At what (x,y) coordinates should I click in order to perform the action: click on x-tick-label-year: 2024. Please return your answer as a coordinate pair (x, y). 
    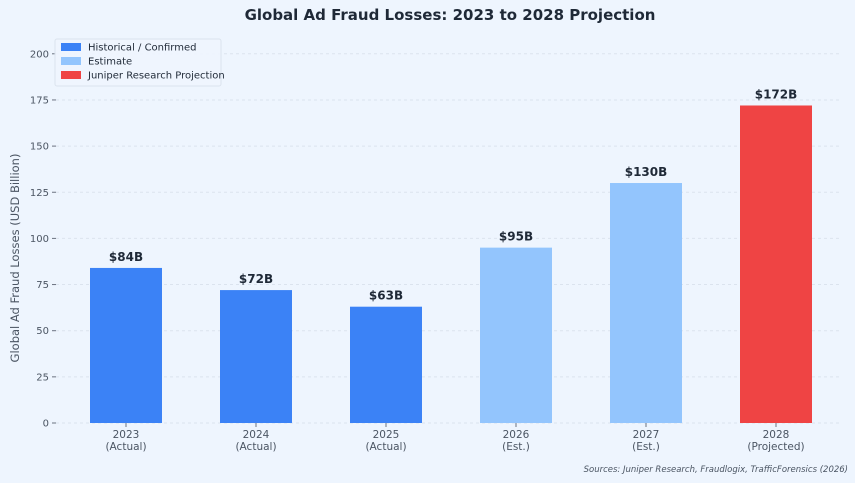
    Looking at the image, I should click on (256, 435).